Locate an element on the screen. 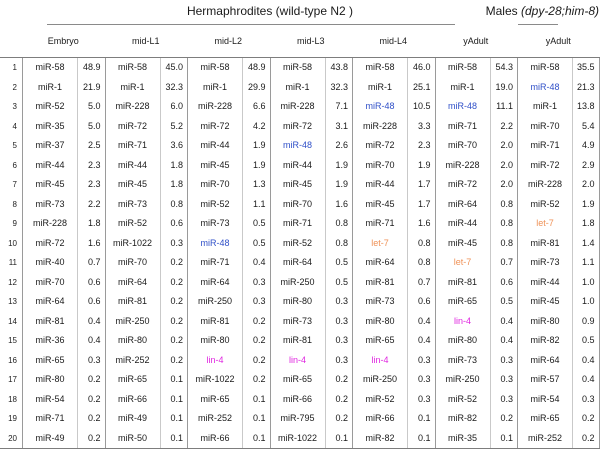  rank-number: 14 is located at coordinates (12, 321).